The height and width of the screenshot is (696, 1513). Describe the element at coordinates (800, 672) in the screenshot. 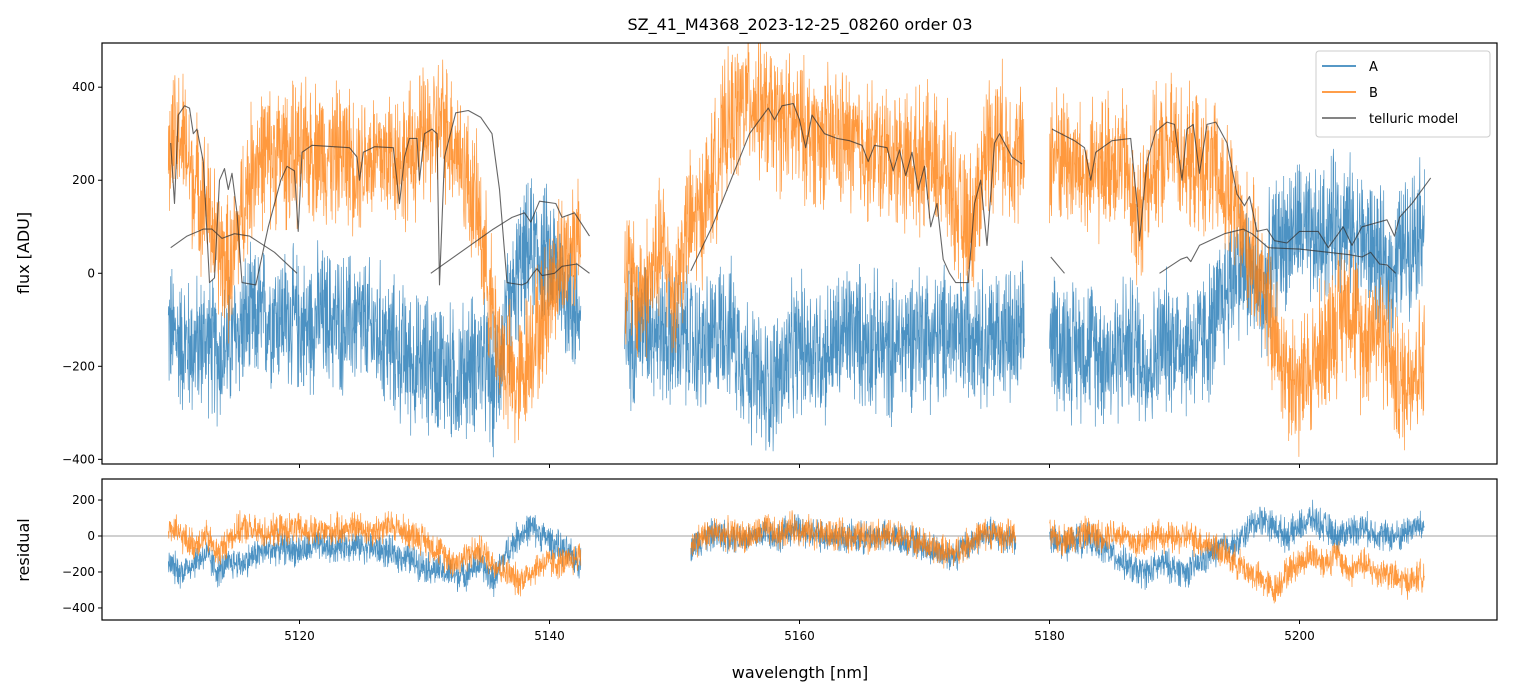

I see `xlabel: wavelength [nm]` at that location.